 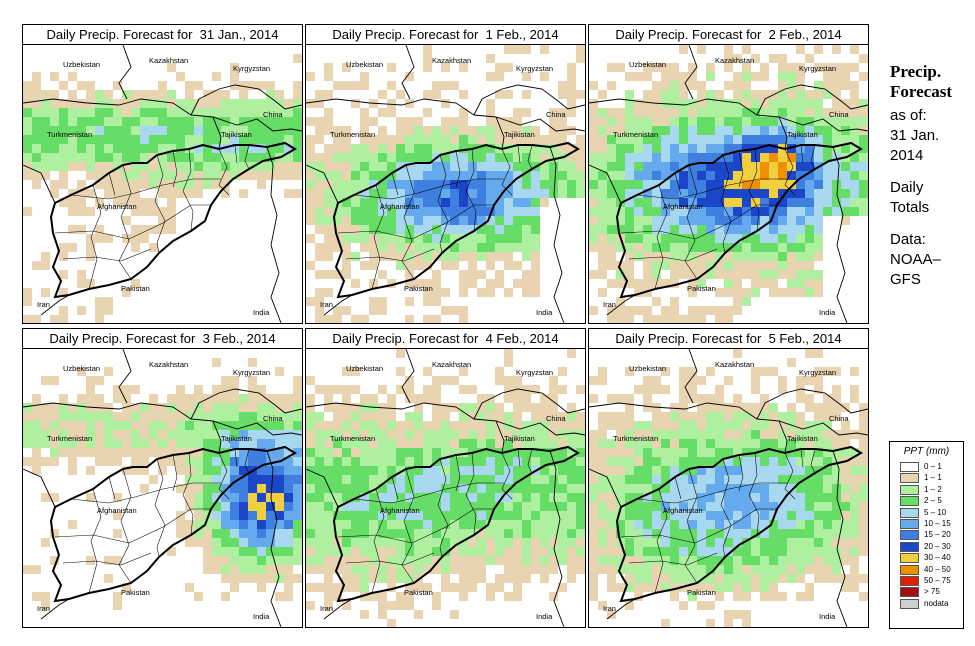 What do you see at coordinates (251, 372) in the screenshot?
I see `country-label: Kyrgyzstan` at bounding box center [251, 372].